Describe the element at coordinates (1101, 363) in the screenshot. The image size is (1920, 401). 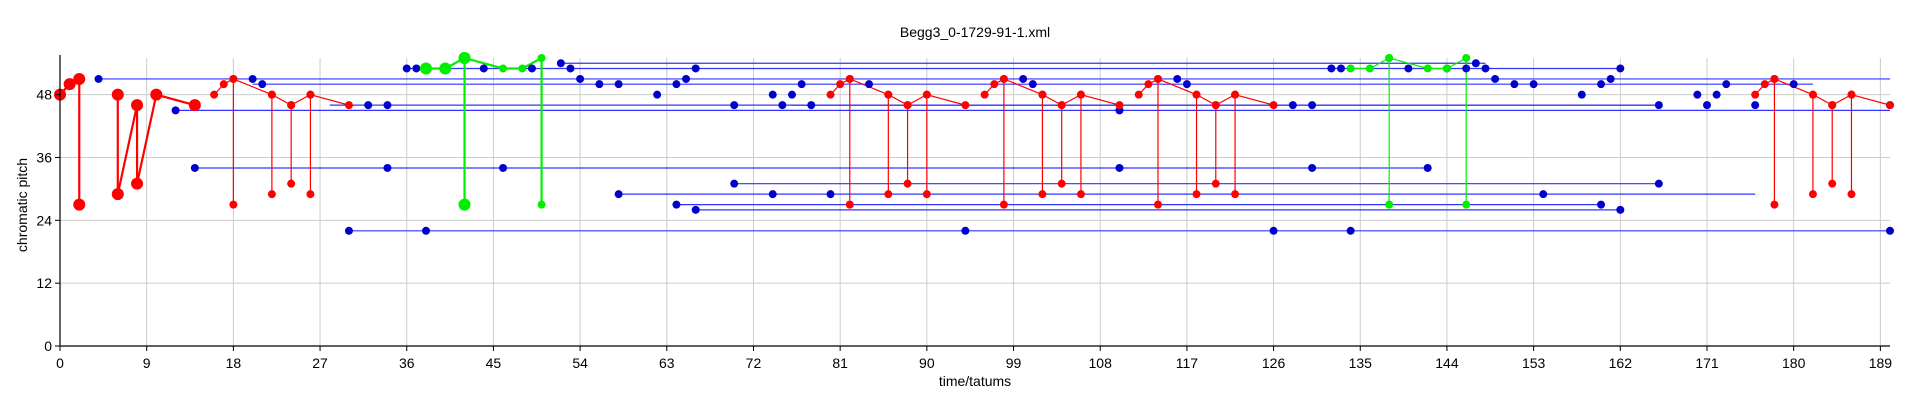
I see `x-tick-label: 108` at that location.